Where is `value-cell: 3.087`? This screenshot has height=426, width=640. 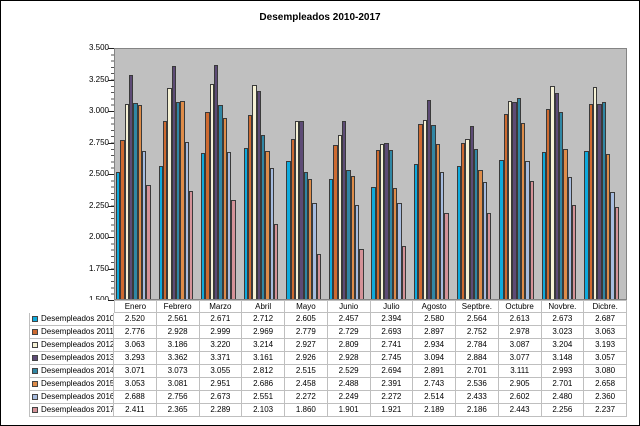 value-cell: 3.087 is located at coordinates (520, 345).